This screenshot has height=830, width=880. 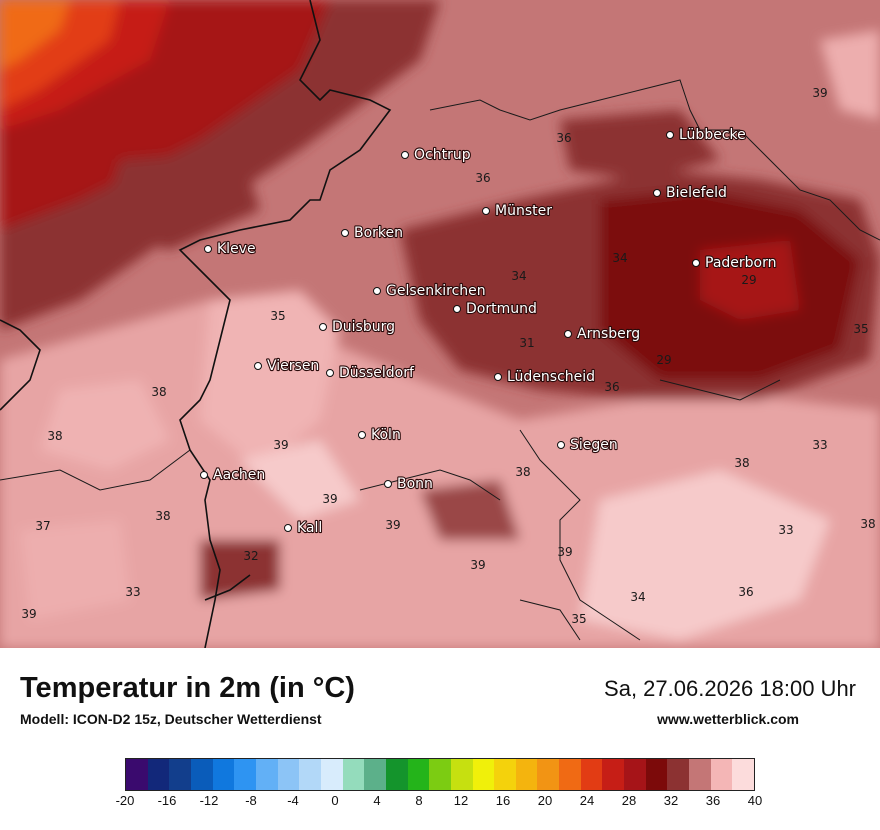 I want to click on legend-tick-label: 12, so click(x=461, y=800).